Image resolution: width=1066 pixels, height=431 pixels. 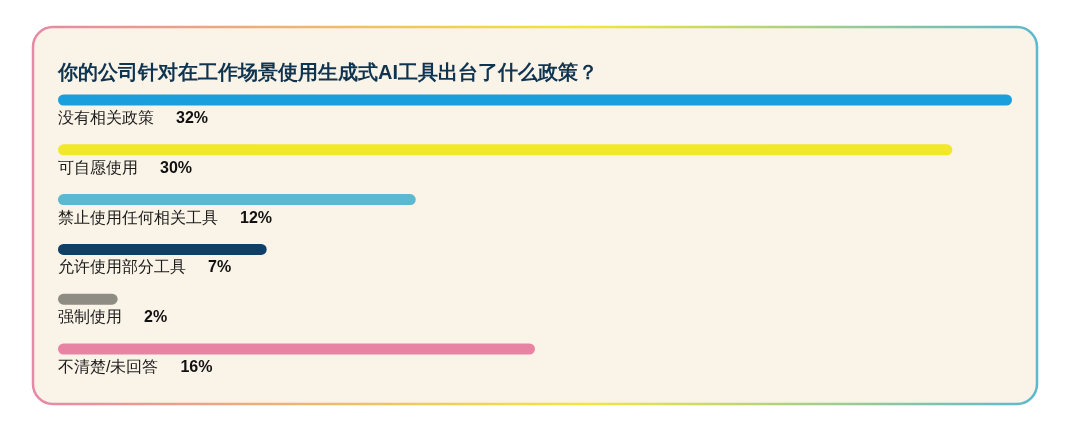 What do you see at coordinates (176, 167) in the screenshot?
I see `data-label: 30%` at bounding box center [176, 167].